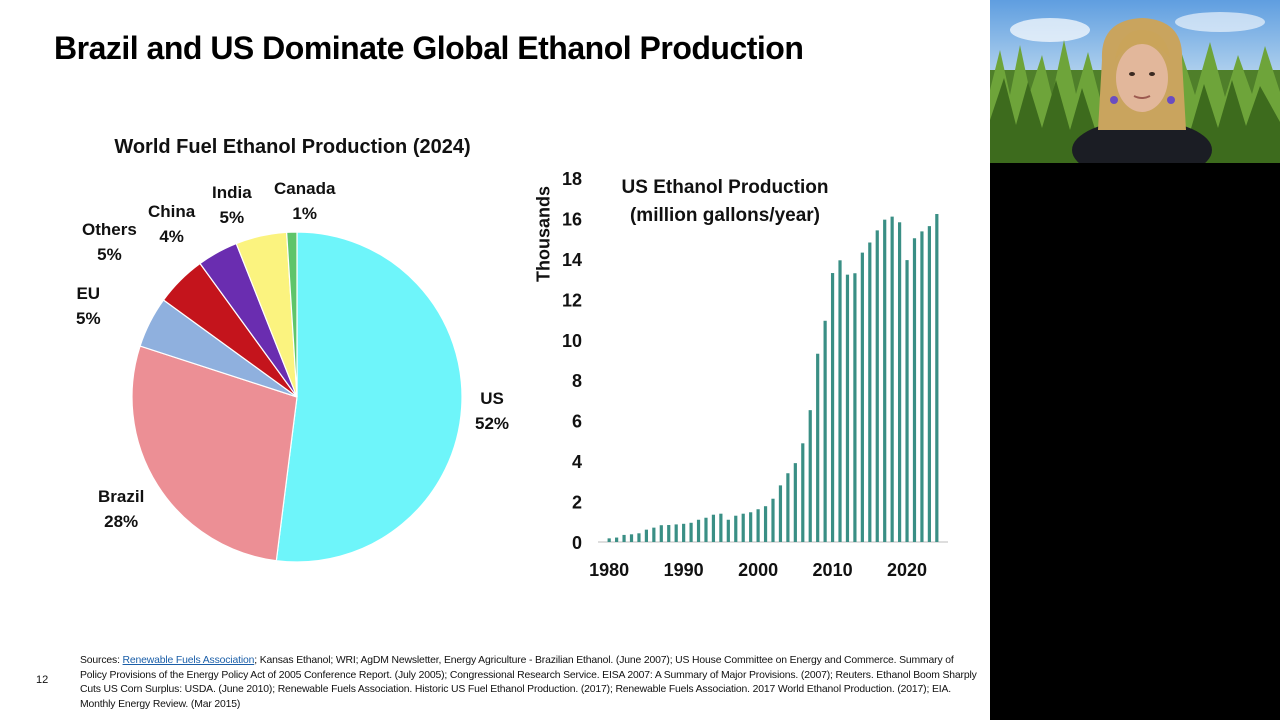 The width and height of the screenshot is (1280, 720). Describe the element at coordinates (706, 529) in the screenshot. I see `bar-1993` at that location.